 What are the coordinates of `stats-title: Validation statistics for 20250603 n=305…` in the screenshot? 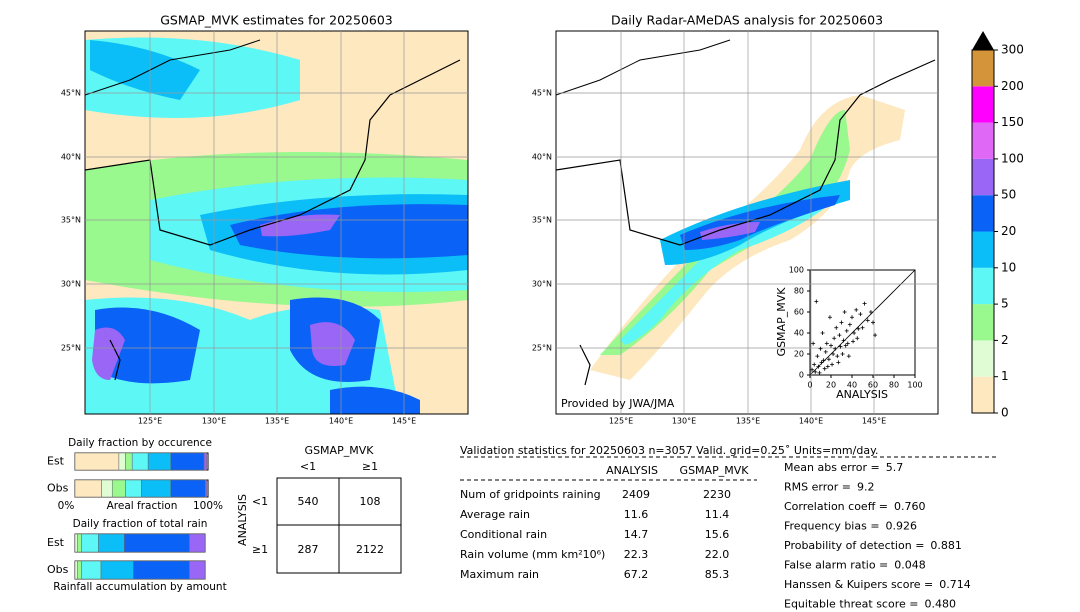 It's located at (669, 450).